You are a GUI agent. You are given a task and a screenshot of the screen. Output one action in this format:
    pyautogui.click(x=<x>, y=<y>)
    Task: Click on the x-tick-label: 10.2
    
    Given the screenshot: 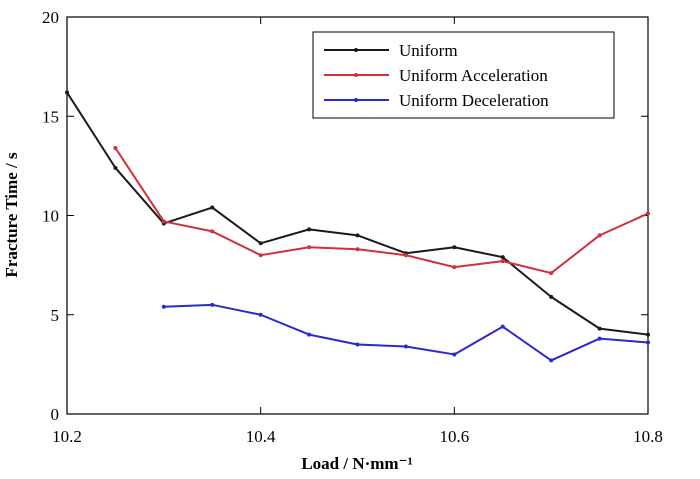 What is the action you would take?
    pyautogui.click(x=67, y=436)
    